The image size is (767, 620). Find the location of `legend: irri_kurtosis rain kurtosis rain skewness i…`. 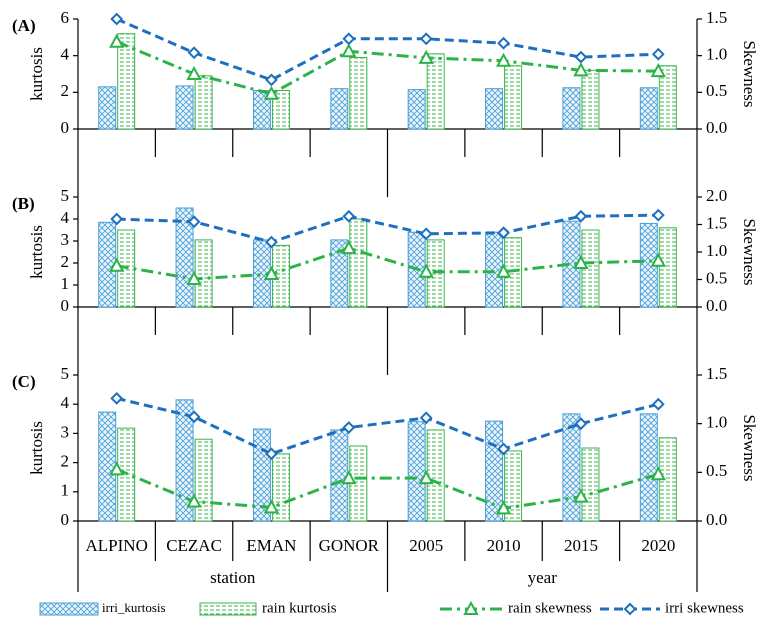

legend: irri_kurtosis rain kurtosis rain skewness i… is located at coordinates (391, 608).